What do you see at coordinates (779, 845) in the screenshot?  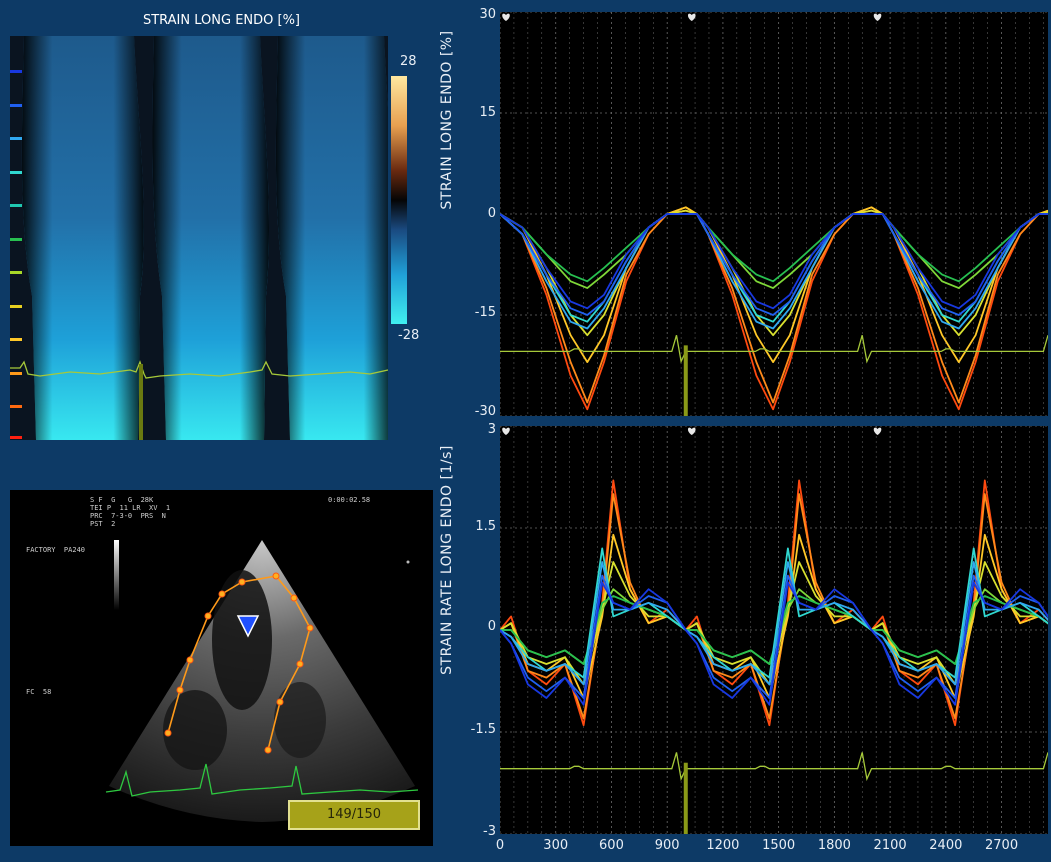 I see `x-tick-label: 1500` at bounding box center [779, 845].